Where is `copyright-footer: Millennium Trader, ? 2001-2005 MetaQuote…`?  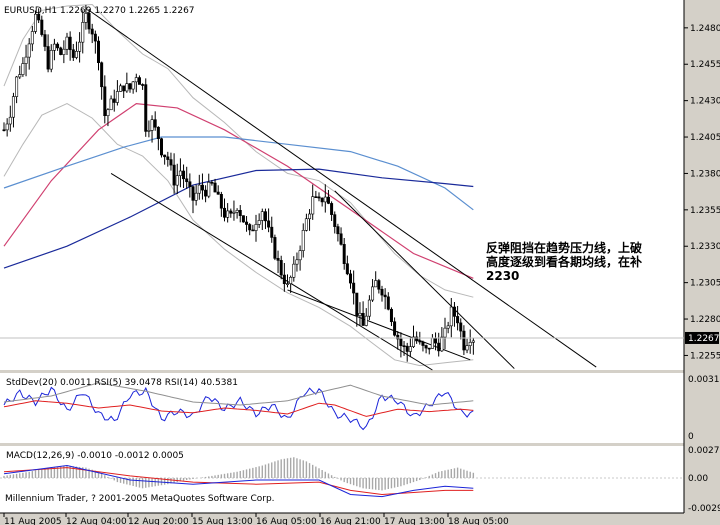
copyright-footer: Millennium Trader, ? 2001-2005 MetaQuote… is located at coordinates (140, 499).